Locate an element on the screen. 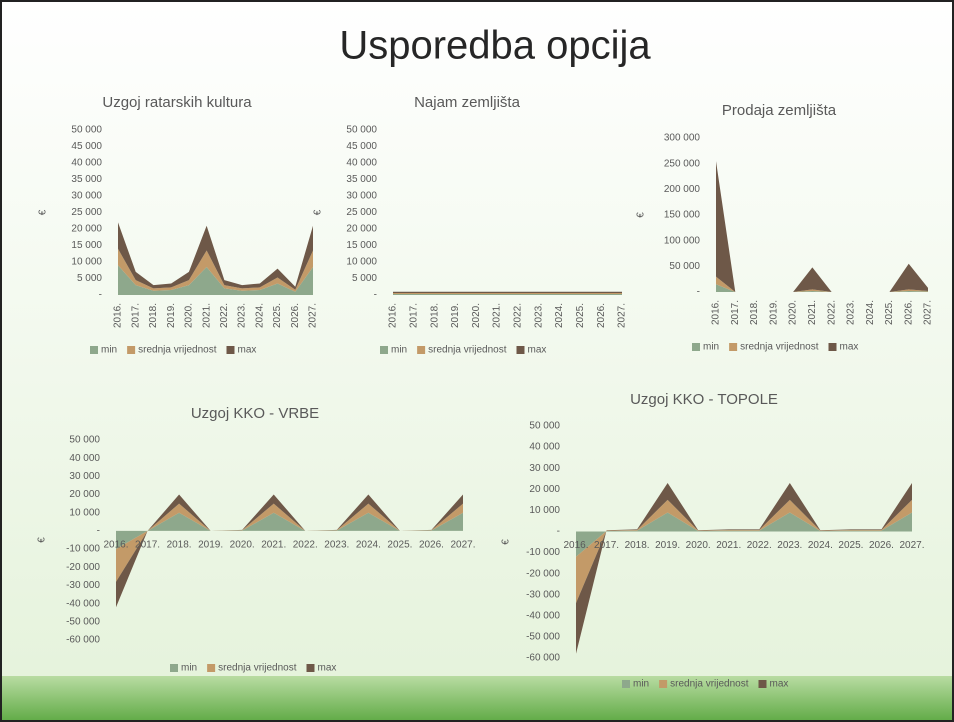 The width and height of the screenshot is (954, 722). y-tick-label: 40 000 is located at coordinates (544, 447).